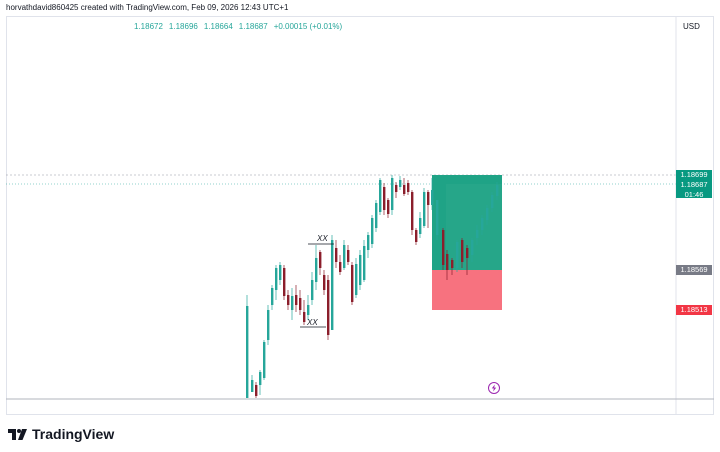 The height and width of the screenshot is (452, 720). I want to click on profit-zone-inner, so click(474, 227).